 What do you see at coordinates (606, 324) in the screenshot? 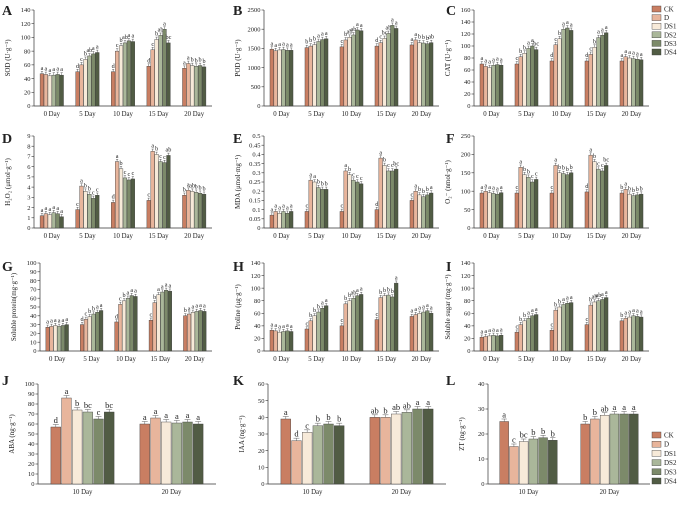
I see `bar-ds4-15day` at bounding box center [606, 324].